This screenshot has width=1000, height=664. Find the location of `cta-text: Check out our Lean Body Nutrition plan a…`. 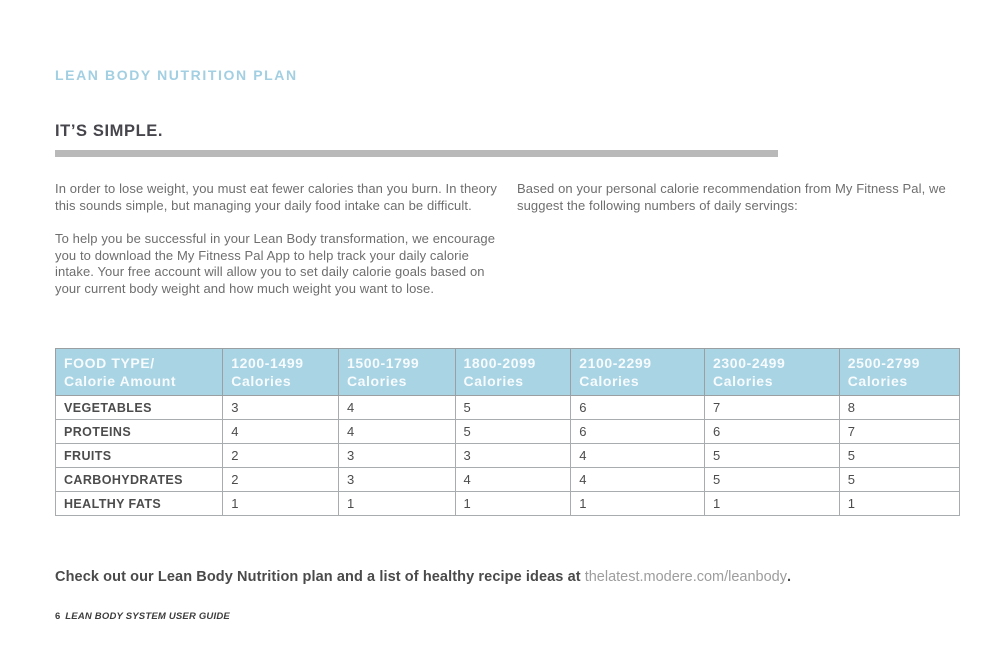

cta-text: Check out our Lean Body Nutrition plan a… is located at coordinates (318, 577).